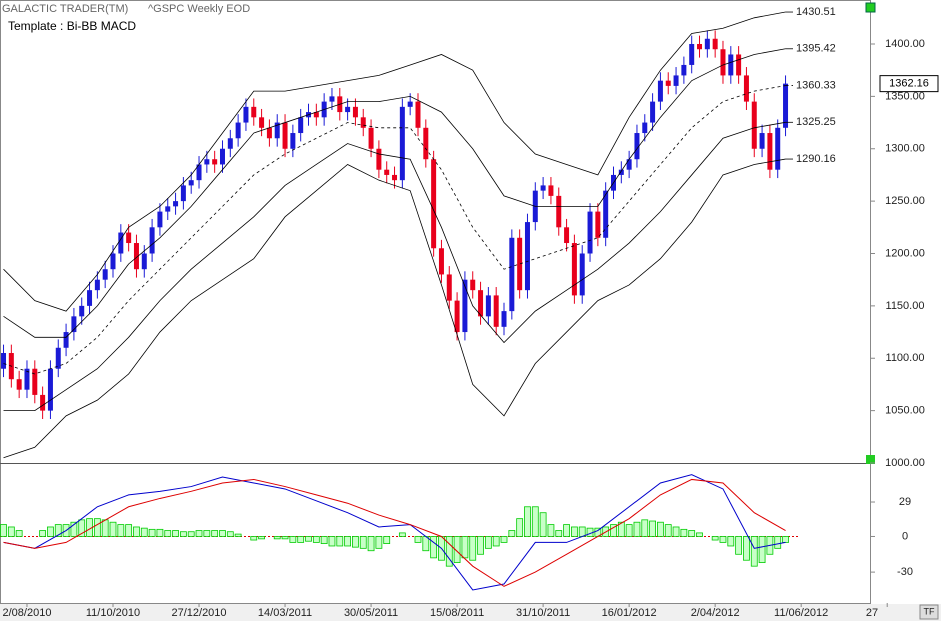 Image resolution: width=941 pixels, height=621 pixels. Describe the element at coordinates (801, 613) in the screenshot. I see `x-tick-label: 11/06/2012` at that location.